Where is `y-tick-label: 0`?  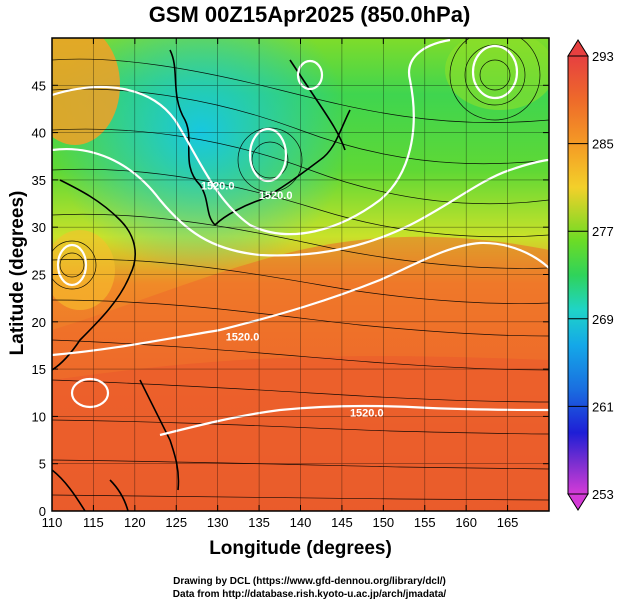 y-tick-label: 0 is located at coordinates (42, 511).